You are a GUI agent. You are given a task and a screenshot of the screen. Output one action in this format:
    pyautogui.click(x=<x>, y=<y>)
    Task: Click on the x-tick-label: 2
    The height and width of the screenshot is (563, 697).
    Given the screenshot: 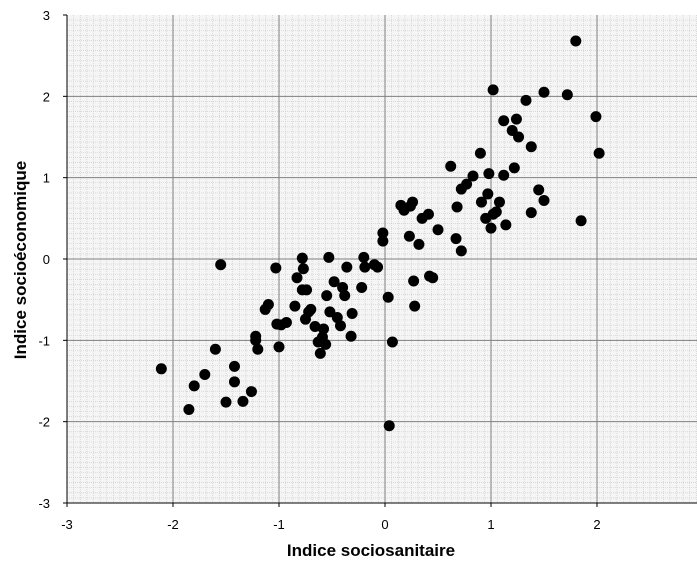 What is the action you would take?
    pyautogui.click(x=596, y=524)
    